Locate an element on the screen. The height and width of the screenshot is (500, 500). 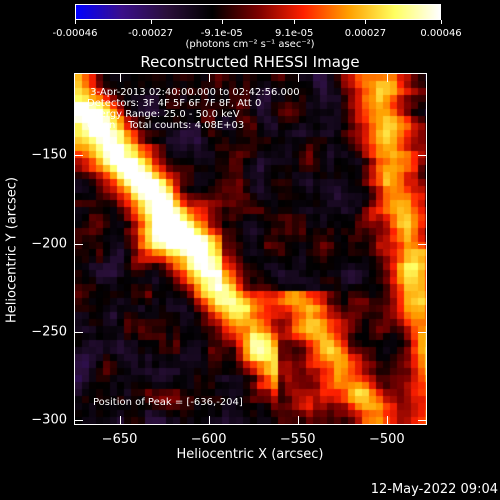
colorbar-tick-label: 9.1e-05 is located at coordinates (294, 33).